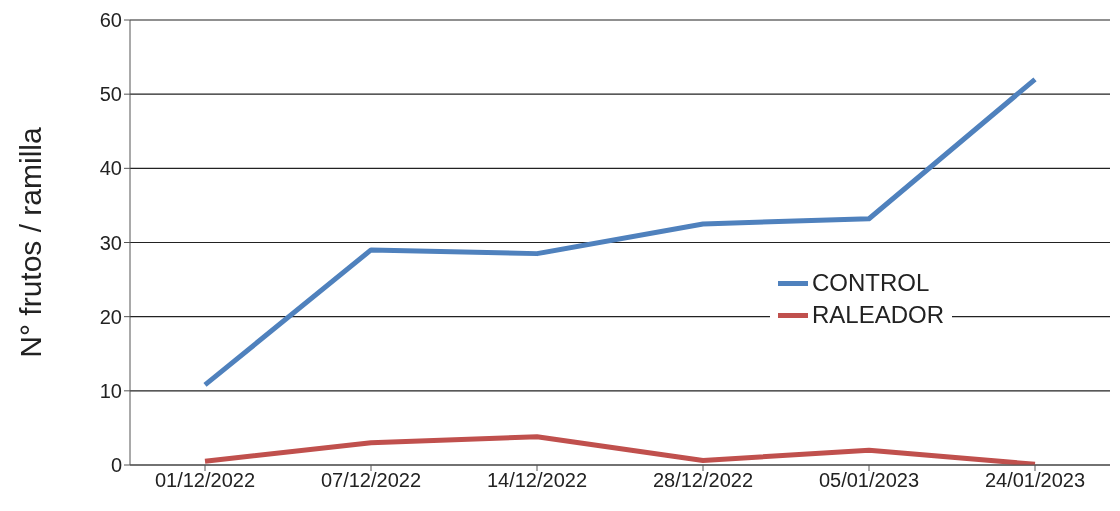 Image resolution: width=1120 pixels, height=511 pixels. What do you see at coordinates (110, 94) in the screenshot?
I see `y-tick-label: 50` at bounding box center [110, 94].